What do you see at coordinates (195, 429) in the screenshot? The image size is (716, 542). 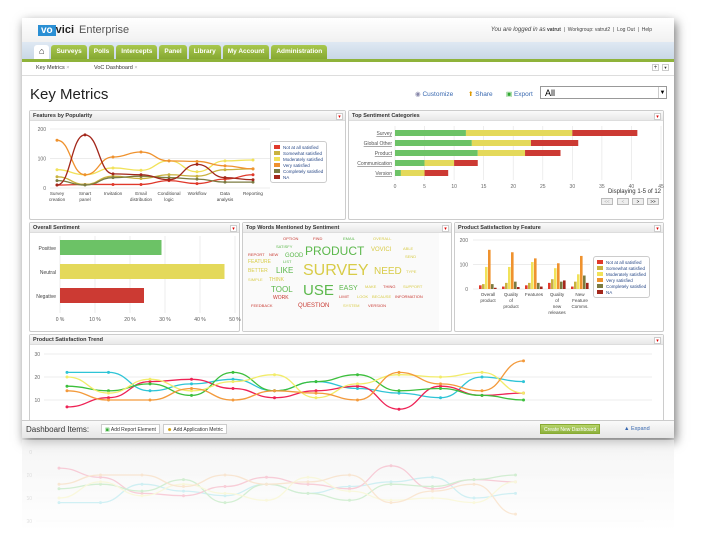 I see `add-application-metric-button: ☻ Add Application Metric` at bounding box center [195, 429].